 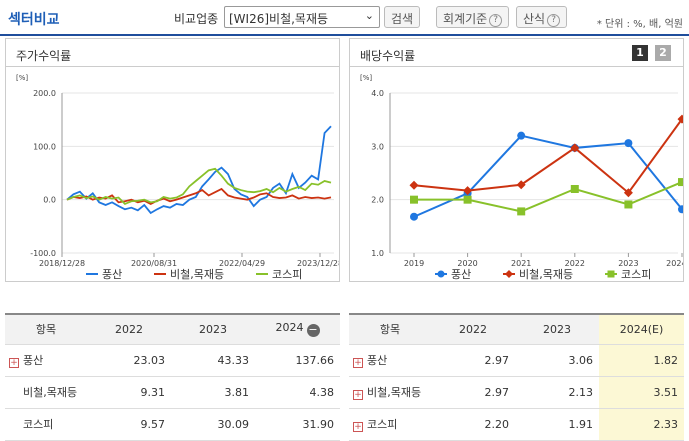 What do you see at coordinates (461, 274) in the screenshot?
I see `legend-label: 풍산` at bounding box center [461, 274].